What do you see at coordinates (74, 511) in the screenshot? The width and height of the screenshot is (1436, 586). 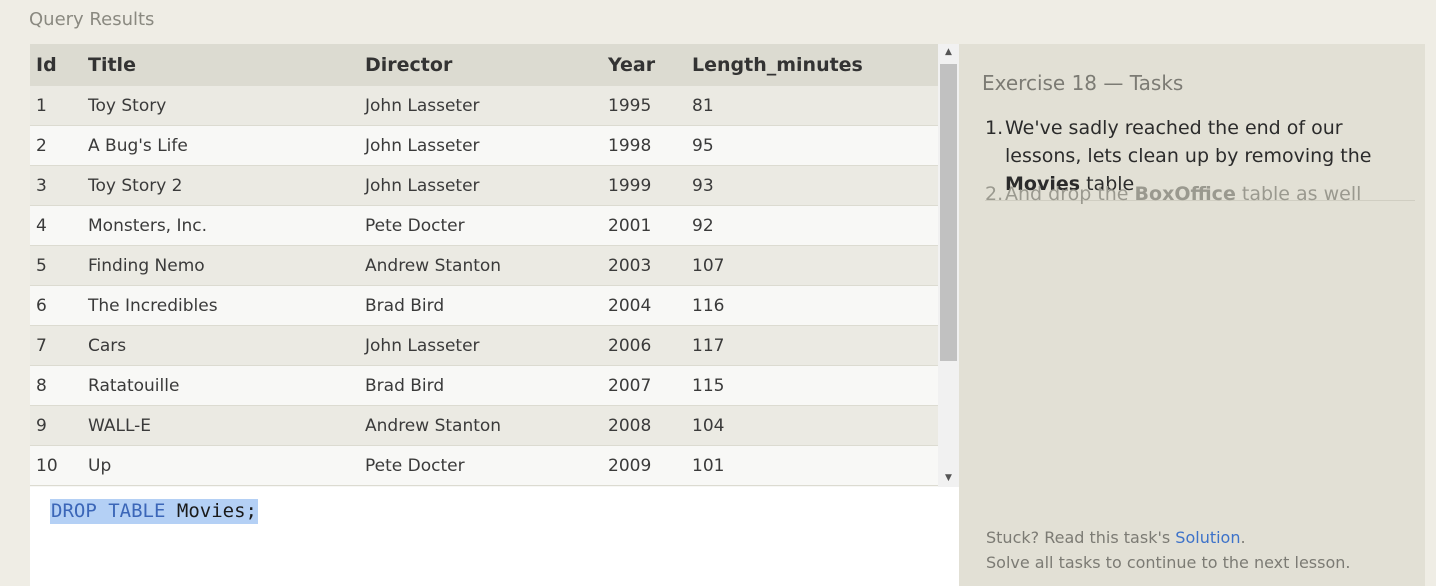 I see `sql-keyword-drop: DROP` at bounding box center [74, 511].